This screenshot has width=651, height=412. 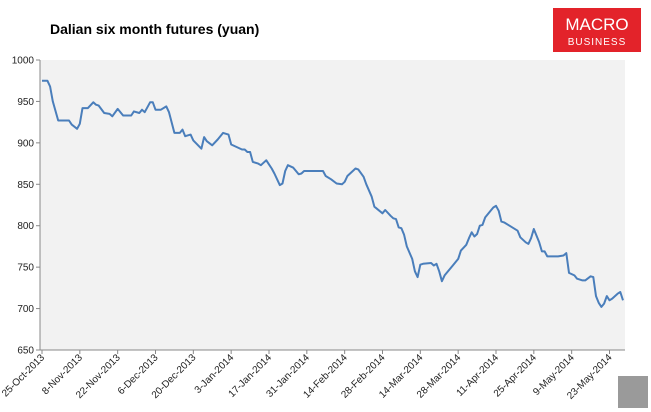 I want to click on y-tick-label: 700, so click(x=25, y=309).